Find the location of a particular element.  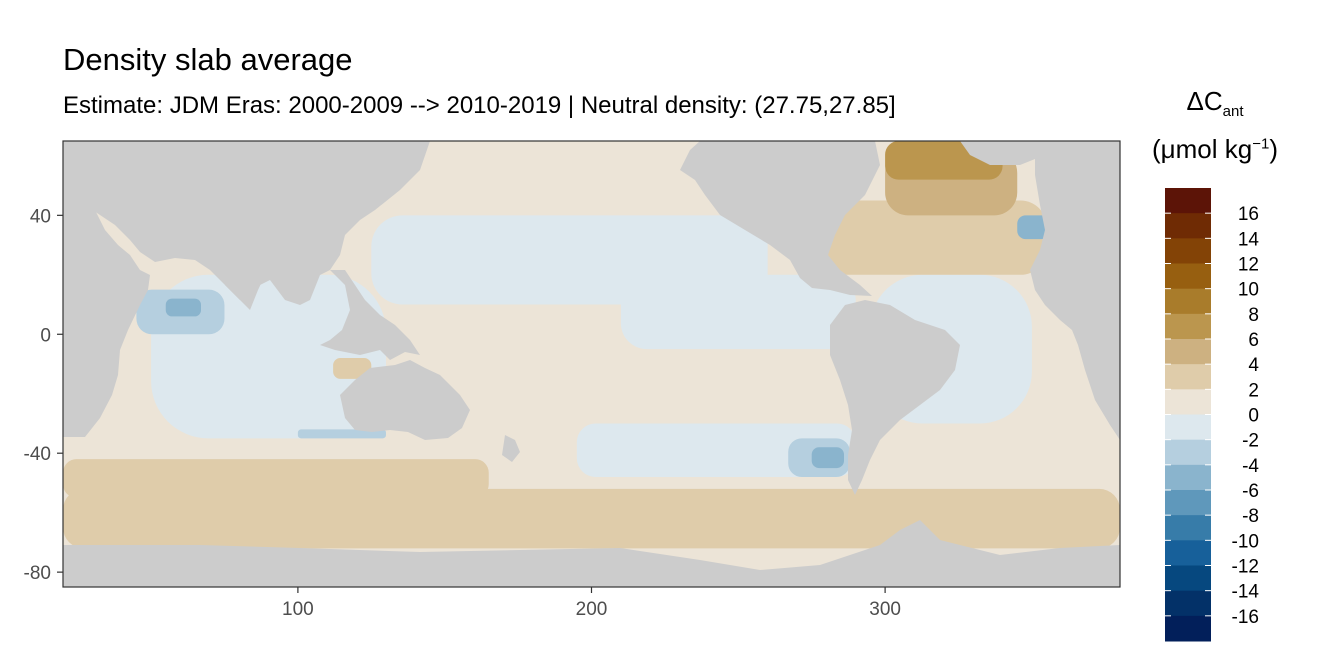

land-europe-west-africa is located at coordinates (1075, 290).